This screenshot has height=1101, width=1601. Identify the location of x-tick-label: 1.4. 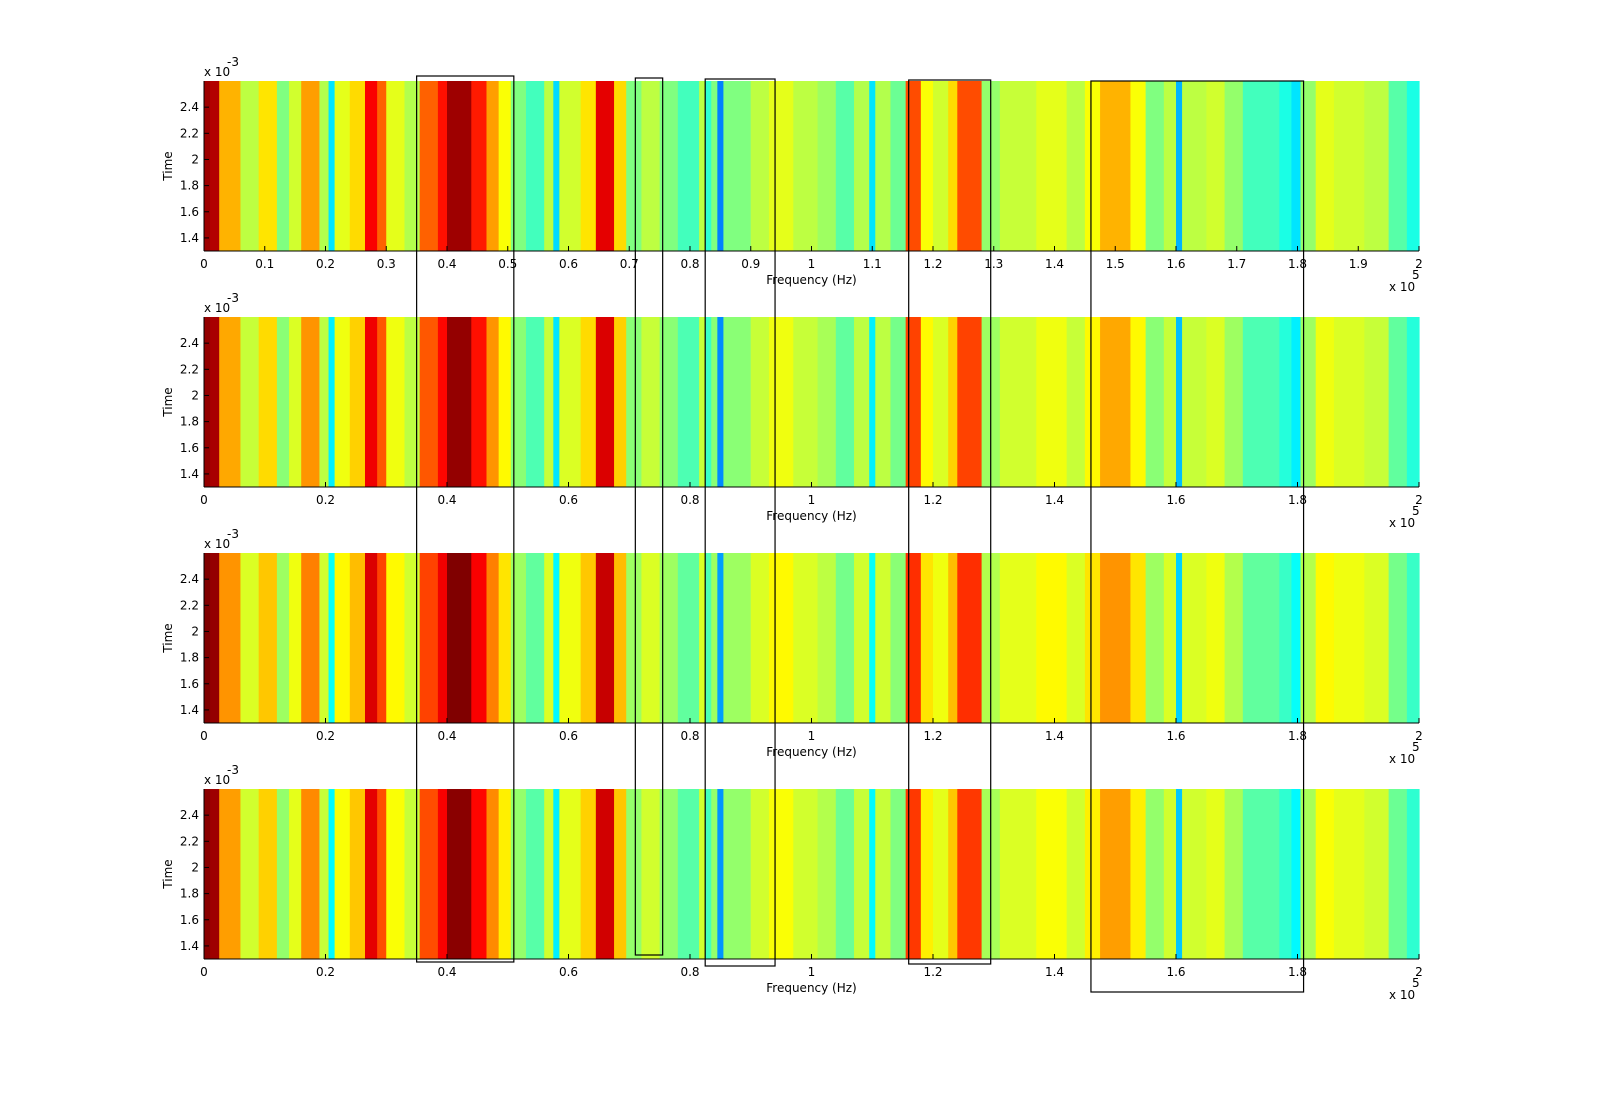
(1054, 736).